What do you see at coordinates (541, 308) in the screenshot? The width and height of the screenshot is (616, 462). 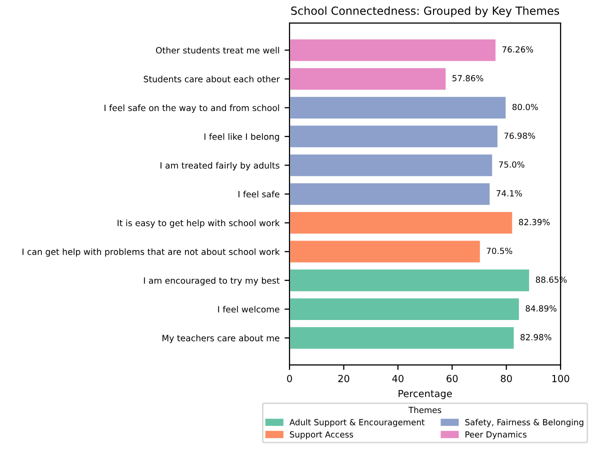 I see `data-label: 84.89%` at bounding box center [541, 308].